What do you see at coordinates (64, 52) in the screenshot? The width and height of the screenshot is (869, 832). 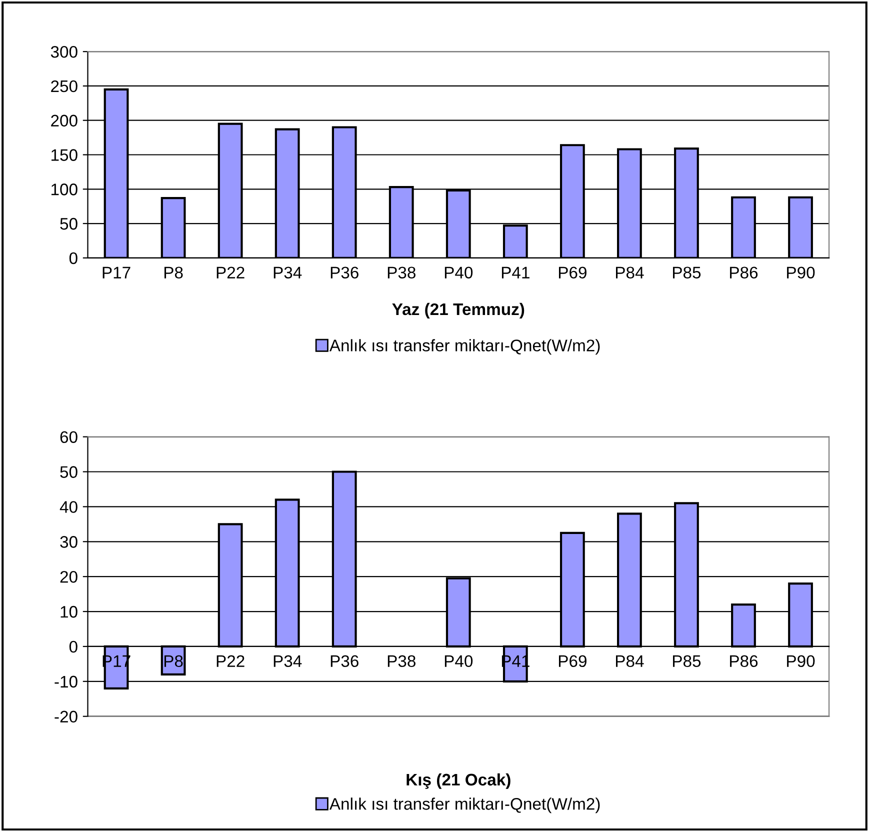 I see `y-tick-label: 300` at bounding box center [64, 52].